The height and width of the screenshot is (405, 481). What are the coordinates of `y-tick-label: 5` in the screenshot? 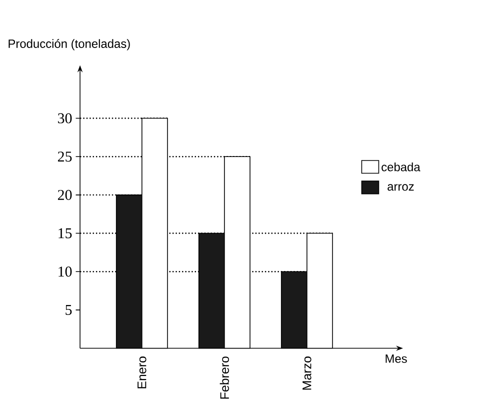 It's located at (69, 309).